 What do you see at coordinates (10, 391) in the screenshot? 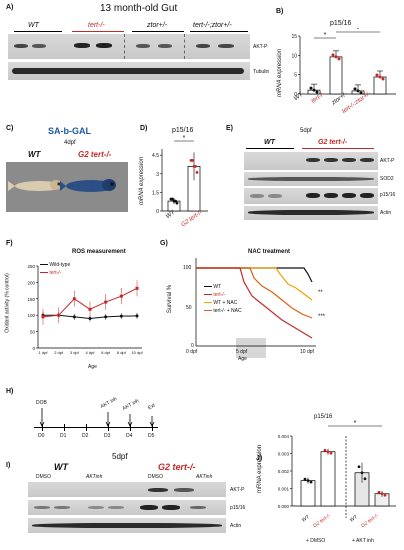
I see `panel-h-label: H)` at bounding box center [10, 391].